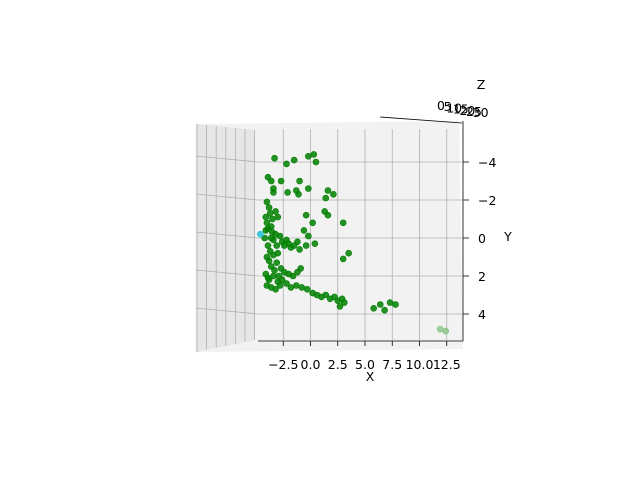 This screenshot has width=640, height=480. What do you see at coordinates (420, 364) in the screenshot?
I see `x-tick-label: 10.0` at bounding box center [420, 364].